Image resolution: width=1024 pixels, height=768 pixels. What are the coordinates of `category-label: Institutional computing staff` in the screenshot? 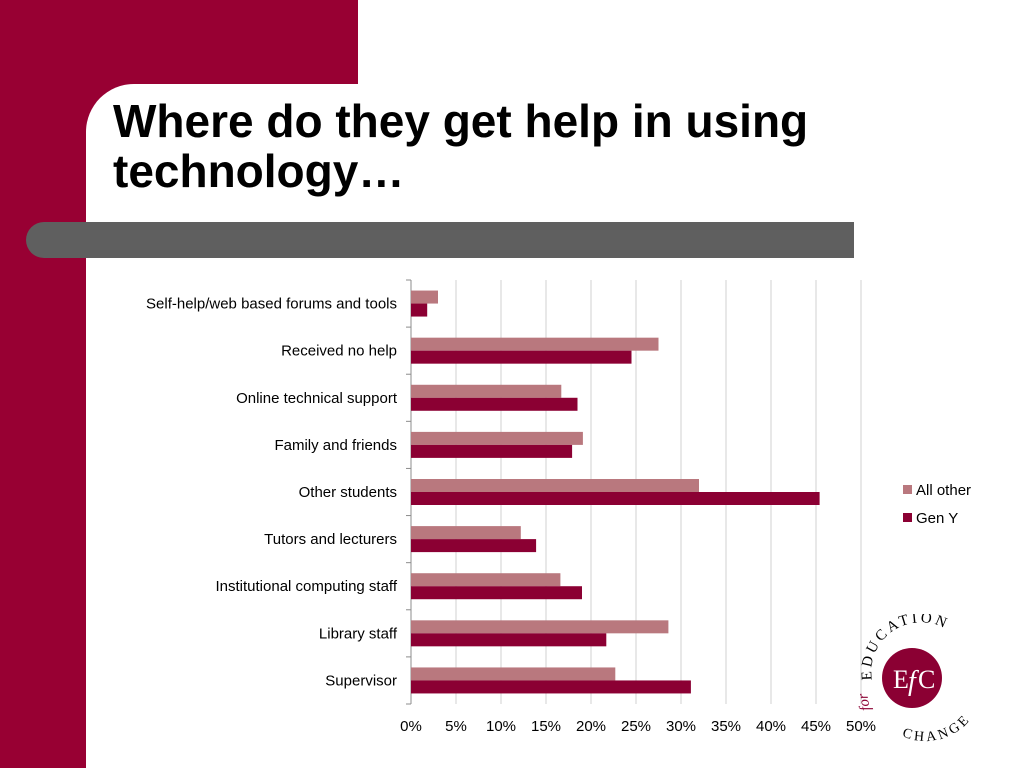 It's located at (307, 586).